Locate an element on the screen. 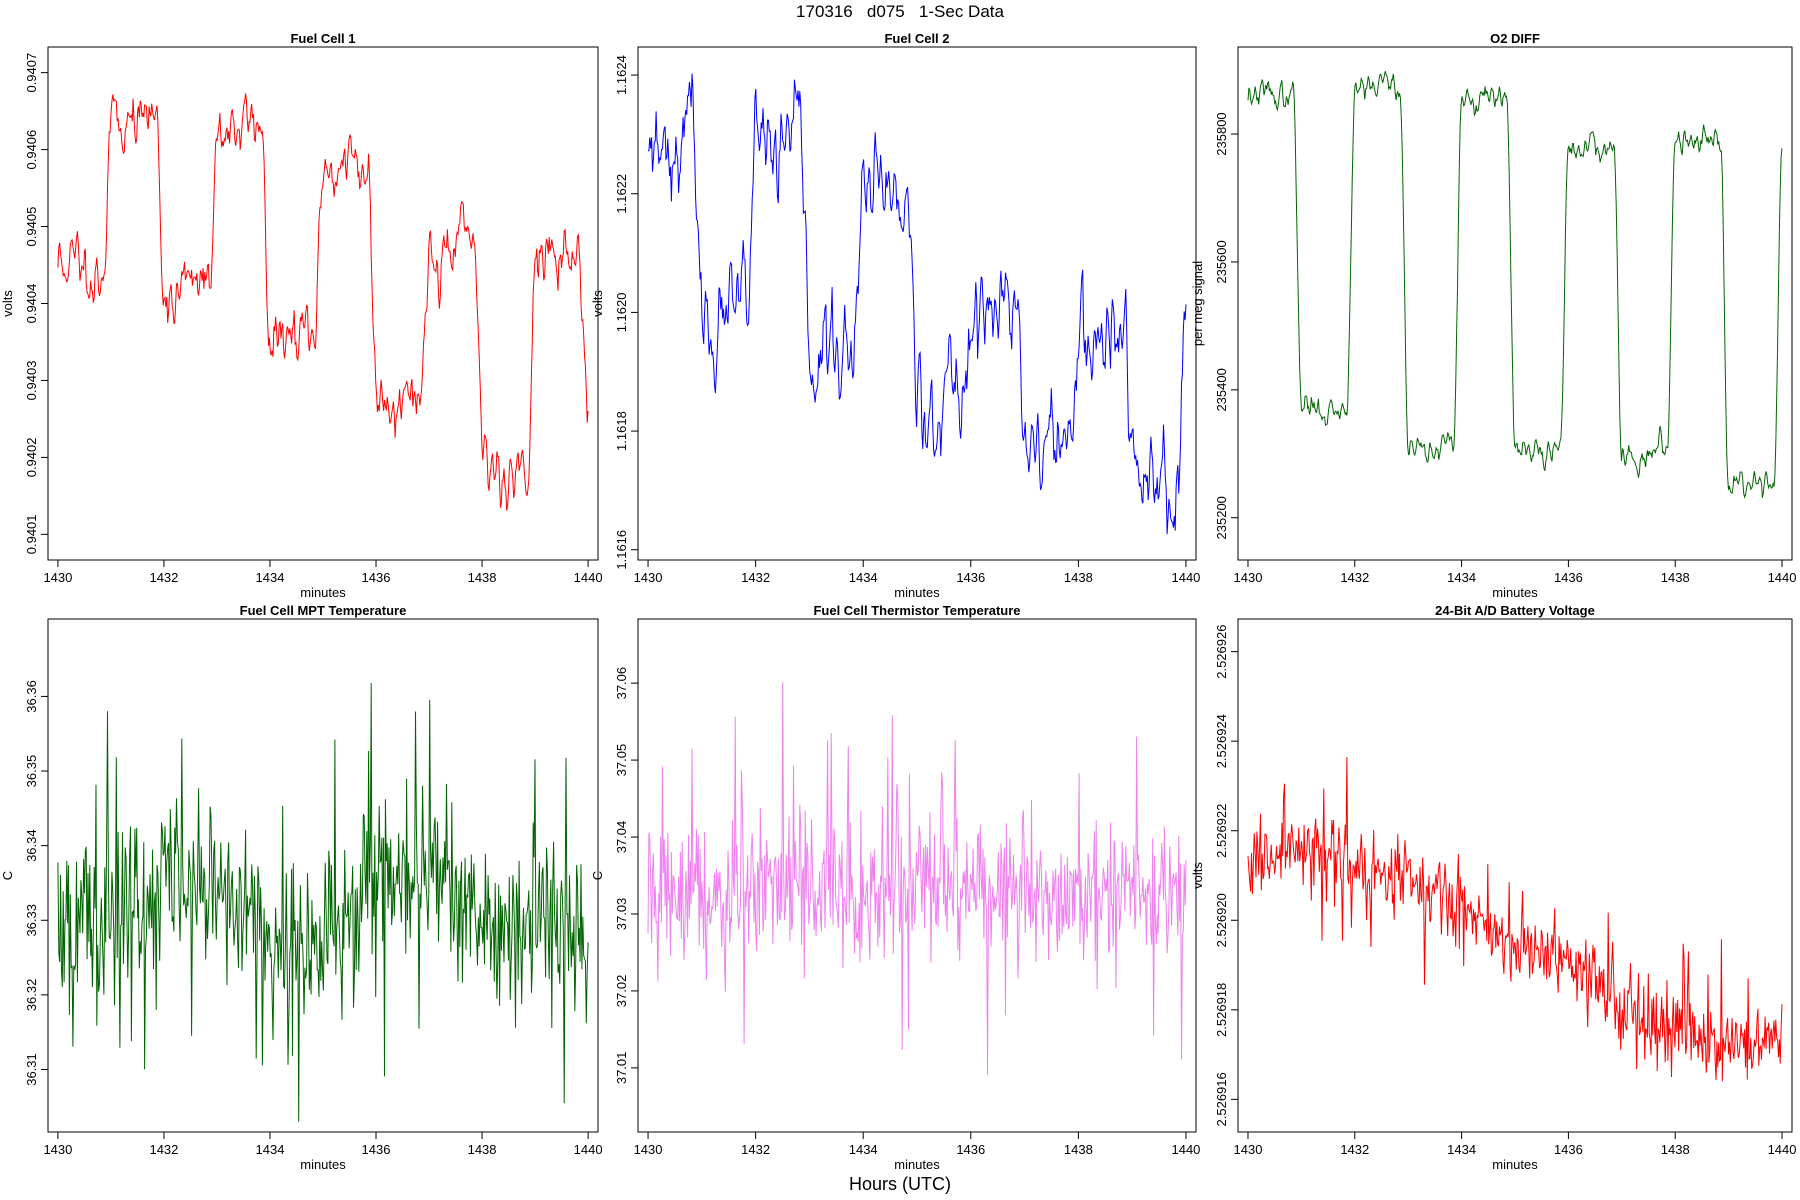 Image resolution: width=1800 pixels, height=1200 pixels. chart-4-ytick-label-3: 36.34 is located at coordinates (31, 845).